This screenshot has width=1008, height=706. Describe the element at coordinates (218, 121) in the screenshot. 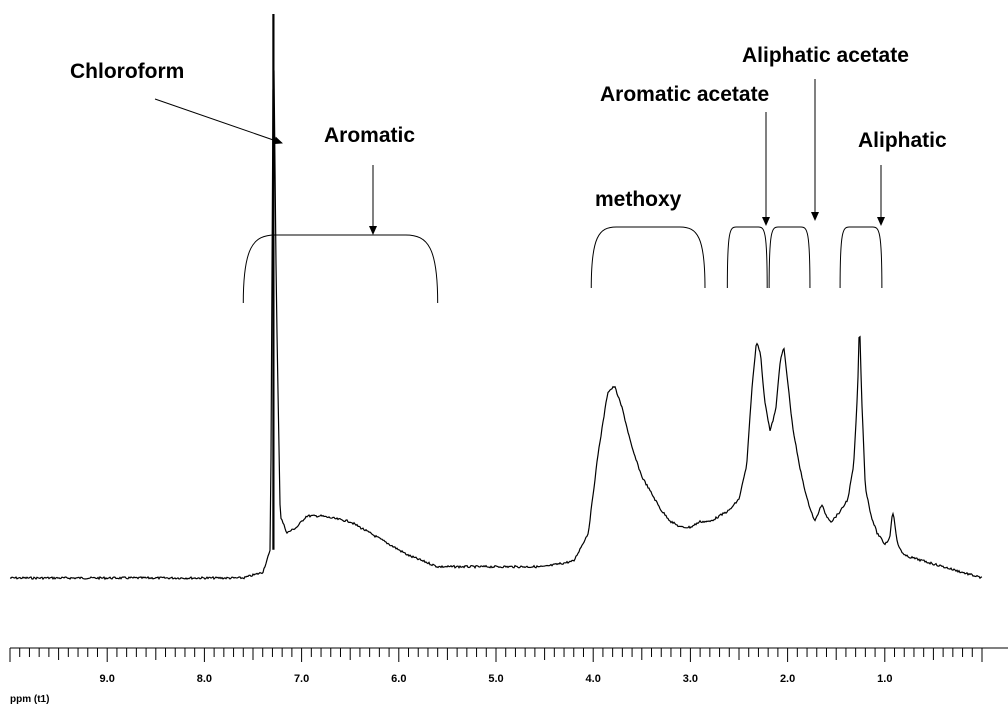

I see `annotation-arrow` at that location.